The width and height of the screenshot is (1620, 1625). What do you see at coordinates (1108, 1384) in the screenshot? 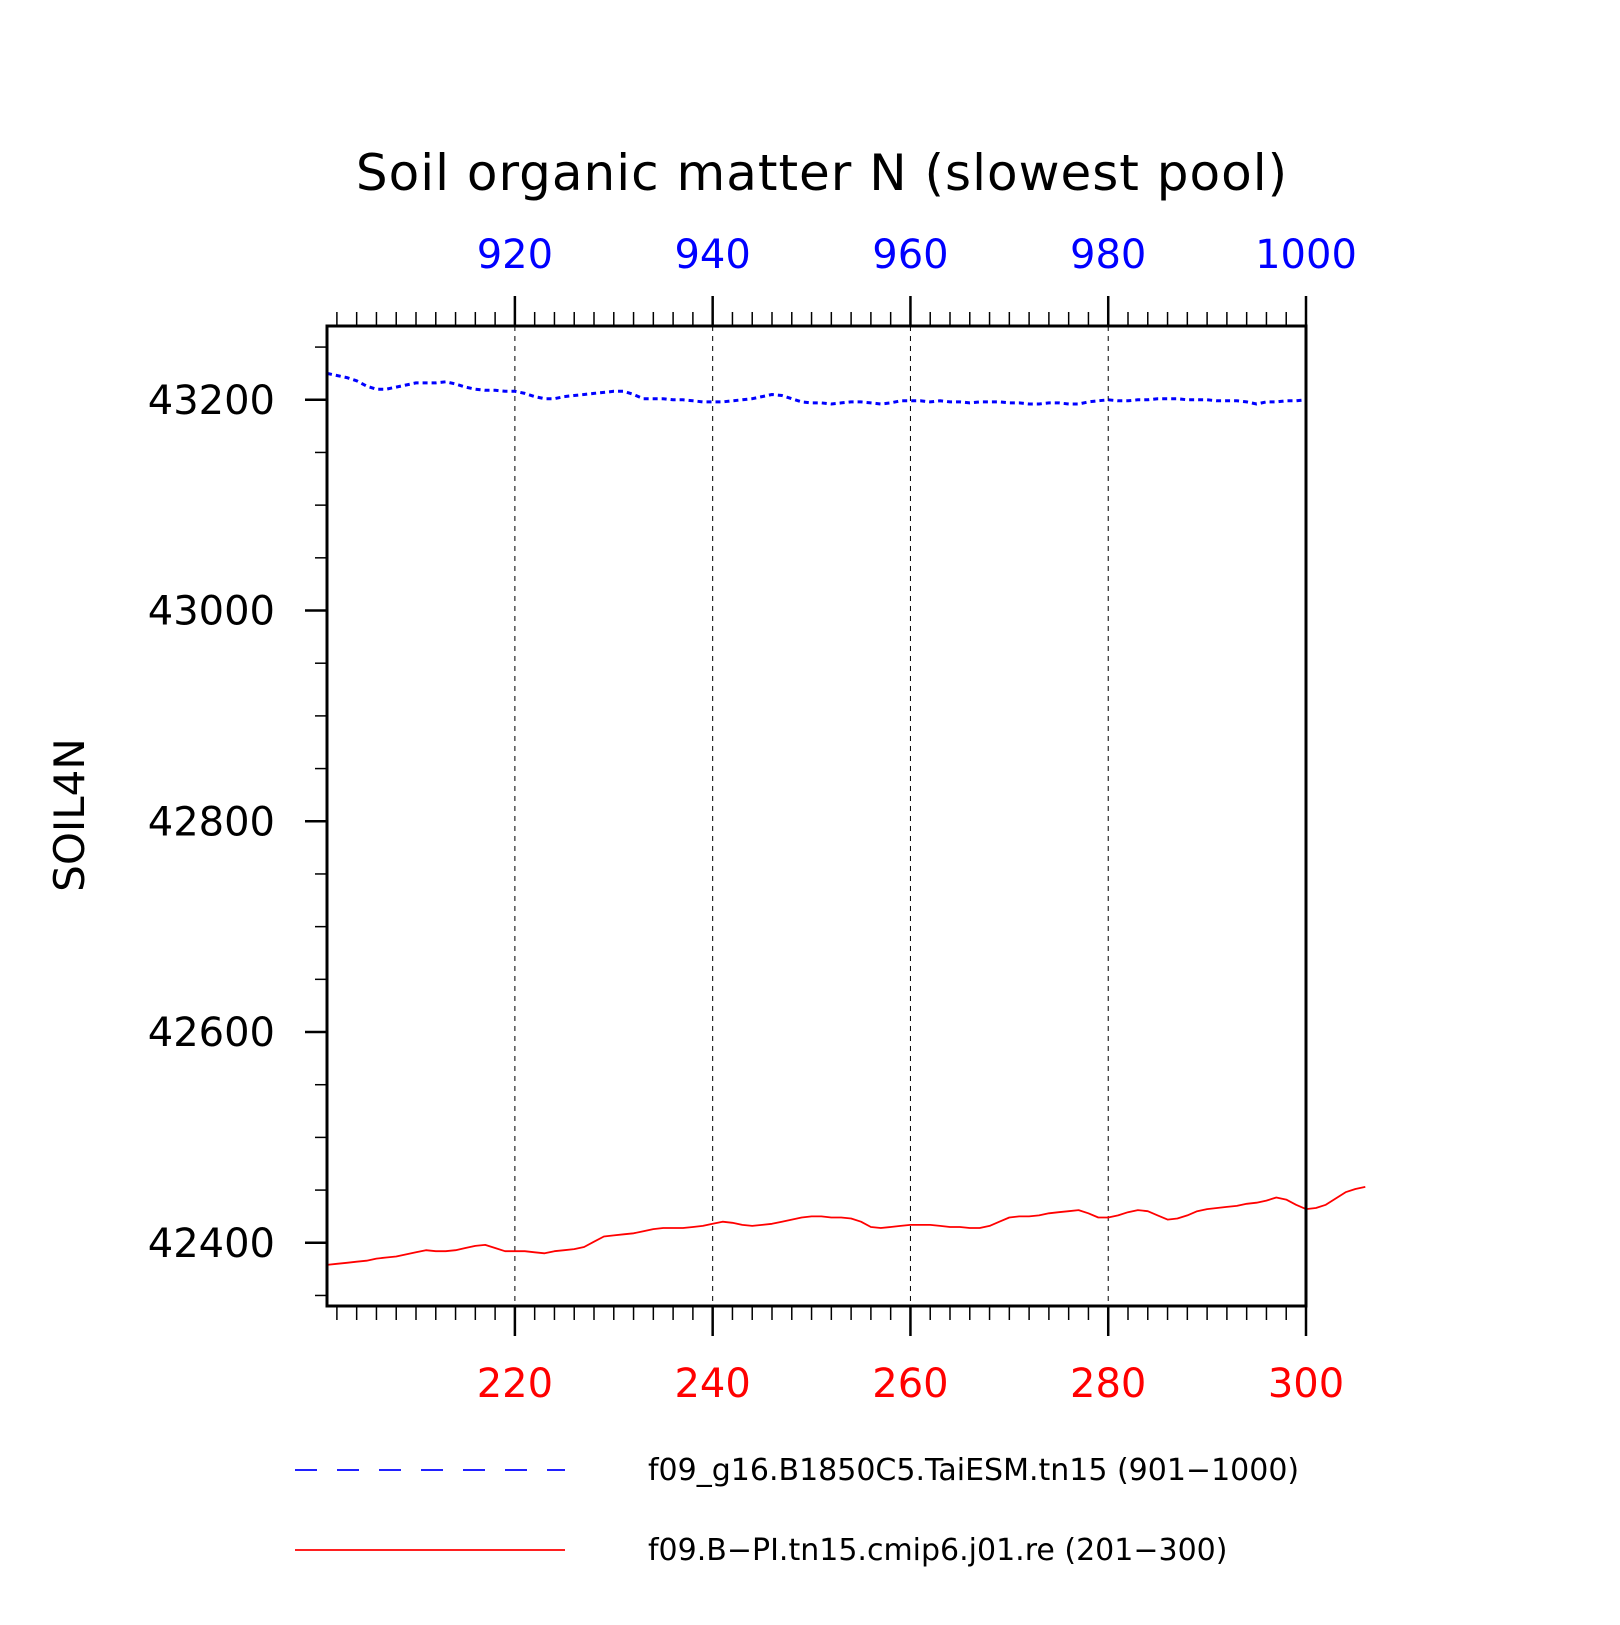
I see `x-bottom-tick-label: 280` at bounding box center [1108, 1384].